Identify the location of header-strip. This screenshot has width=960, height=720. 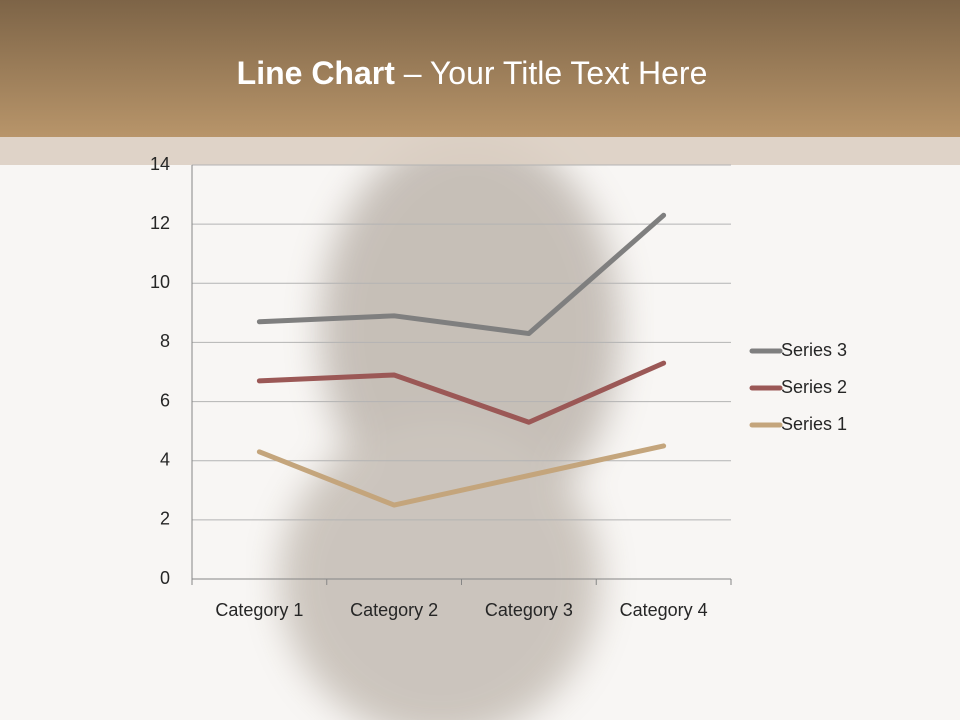
(480, 151).